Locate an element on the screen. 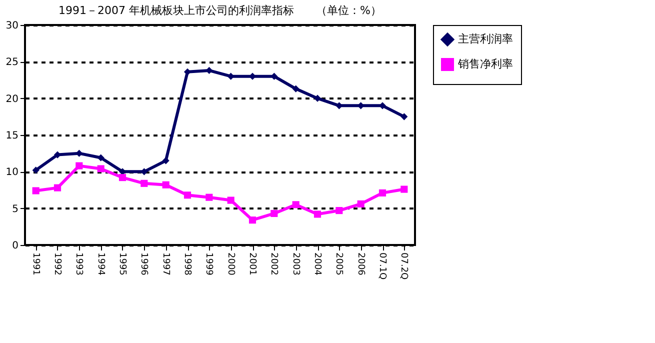  x-tick-label: 1996 is located at coordinates (143, 264).